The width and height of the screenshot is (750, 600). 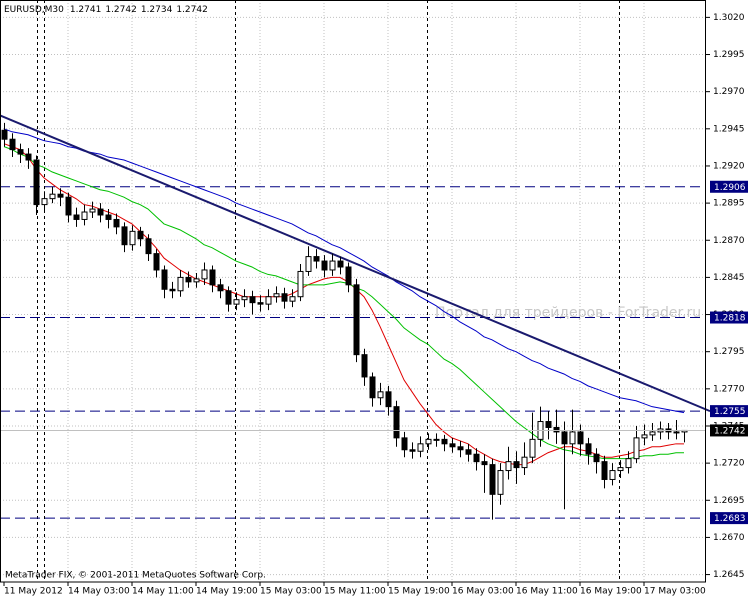 I want to click on y-tick-label: 1.2920, so click(x=729, y=166).